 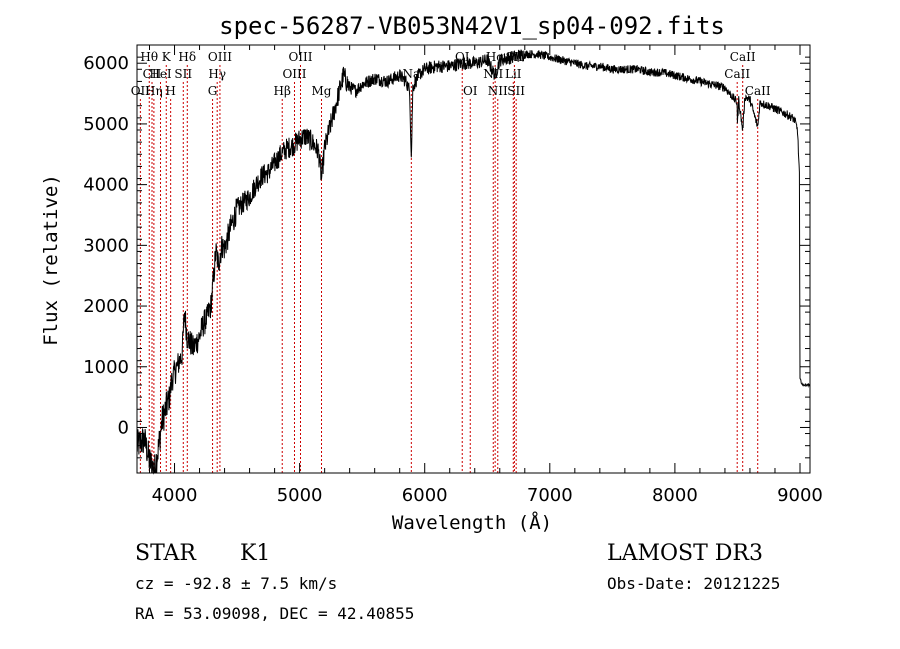 What do you see at coordinates (213, 91) in the screenshot?
I see `spectral-line-label: G` at bounding box center [213, 91].